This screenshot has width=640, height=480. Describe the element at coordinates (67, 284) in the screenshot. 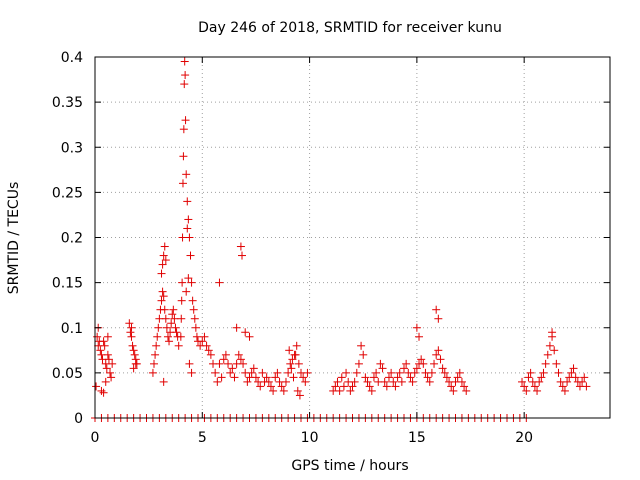

I see `y-tick-label: 0.15` at that location.